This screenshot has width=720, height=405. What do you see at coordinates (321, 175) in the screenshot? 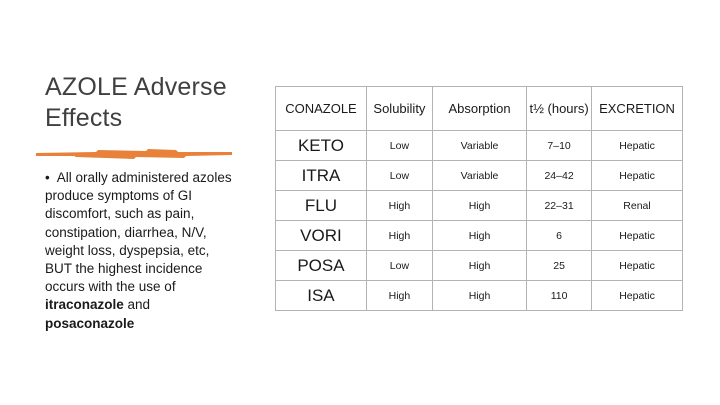
I see `cell-drug: ITRA` at bounding box center [321, 175].